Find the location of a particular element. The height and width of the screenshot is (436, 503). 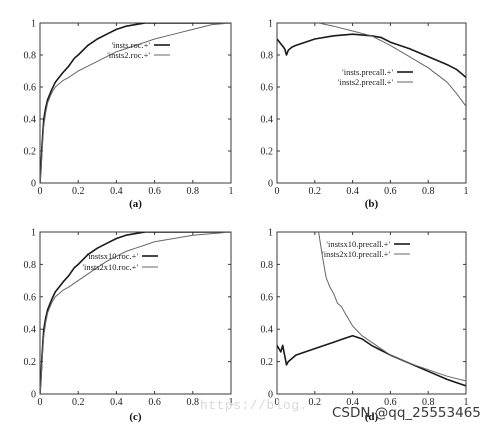

legend-label-2: 'insts2.precall.+' is located at coordinates (366, 82).